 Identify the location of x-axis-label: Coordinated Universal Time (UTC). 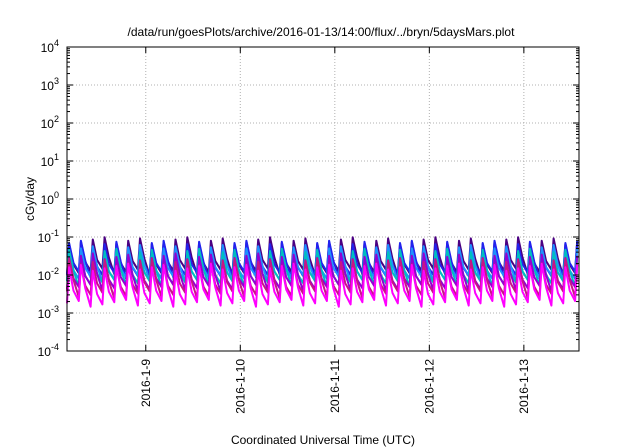
(323, 440).